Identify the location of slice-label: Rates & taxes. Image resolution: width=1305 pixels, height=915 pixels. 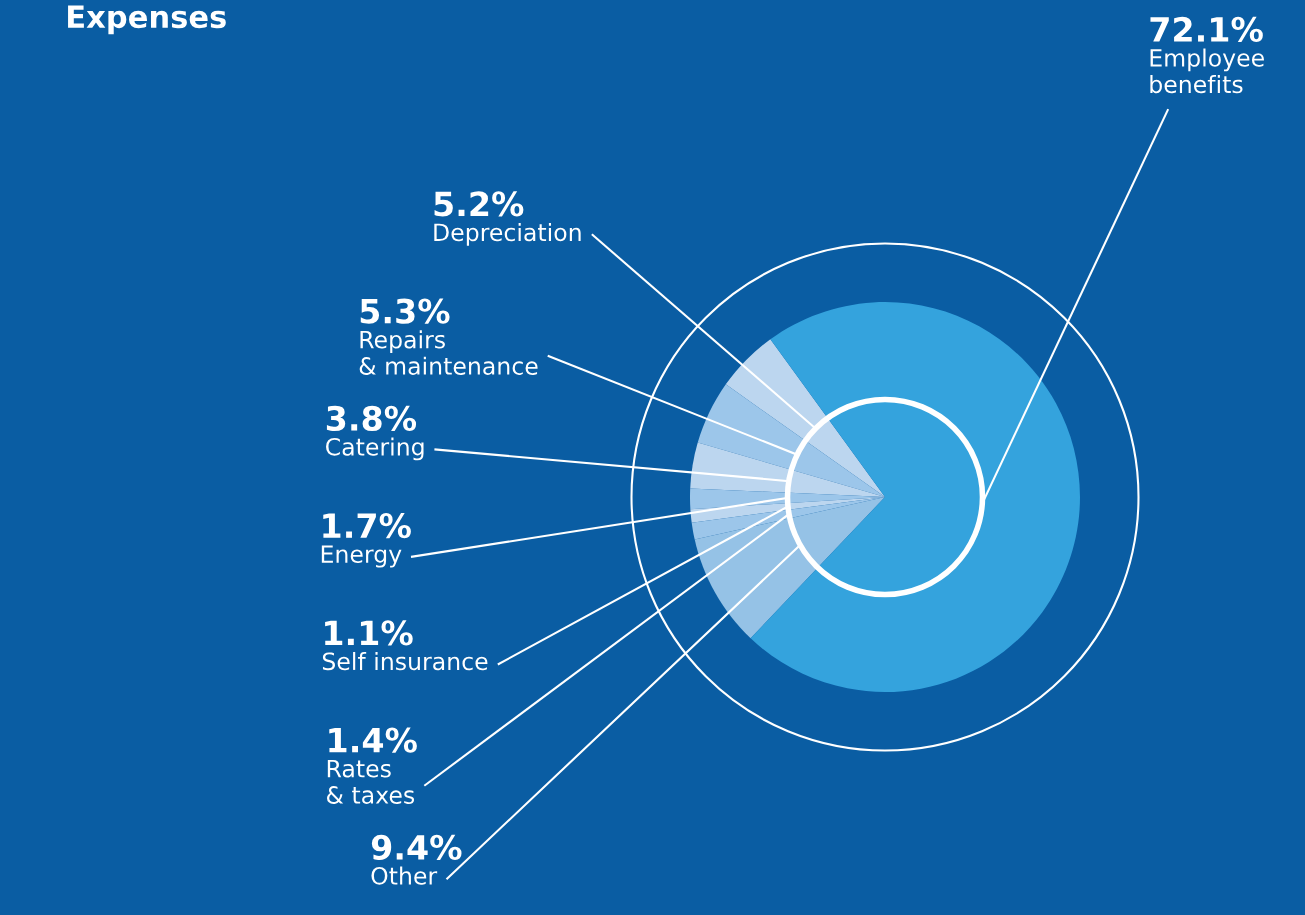
(371, 781).